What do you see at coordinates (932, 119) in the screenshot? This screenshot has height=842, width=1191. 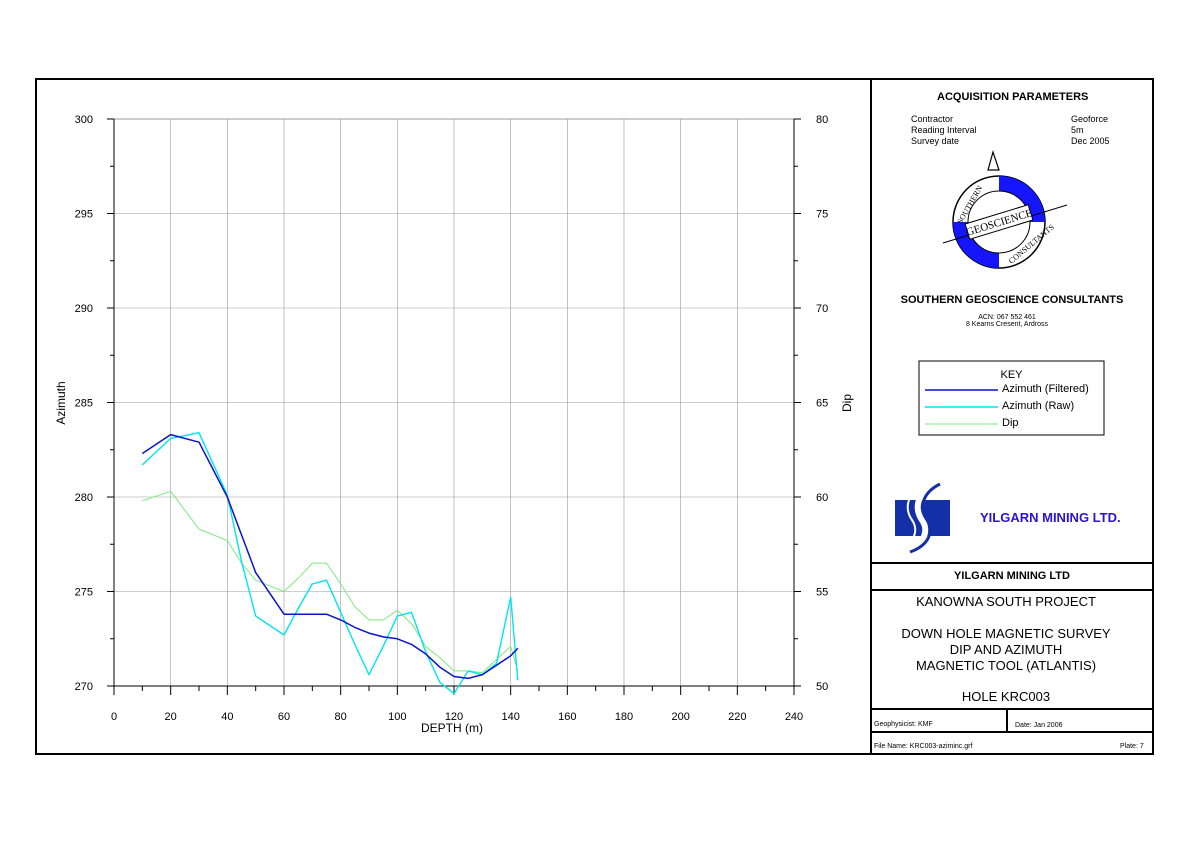 I see `acq-label-contractor: Contractor` at bounding box center [932, 119].